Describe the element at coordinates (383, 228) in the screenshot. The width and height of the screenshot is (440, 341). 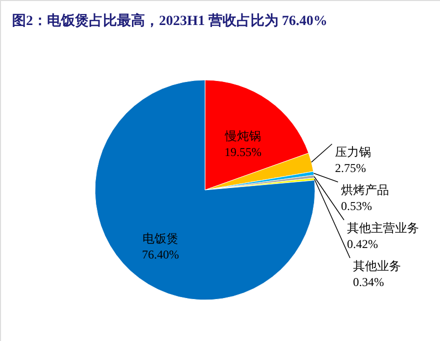
I see `slice-label: 其他主营业务` at that location.